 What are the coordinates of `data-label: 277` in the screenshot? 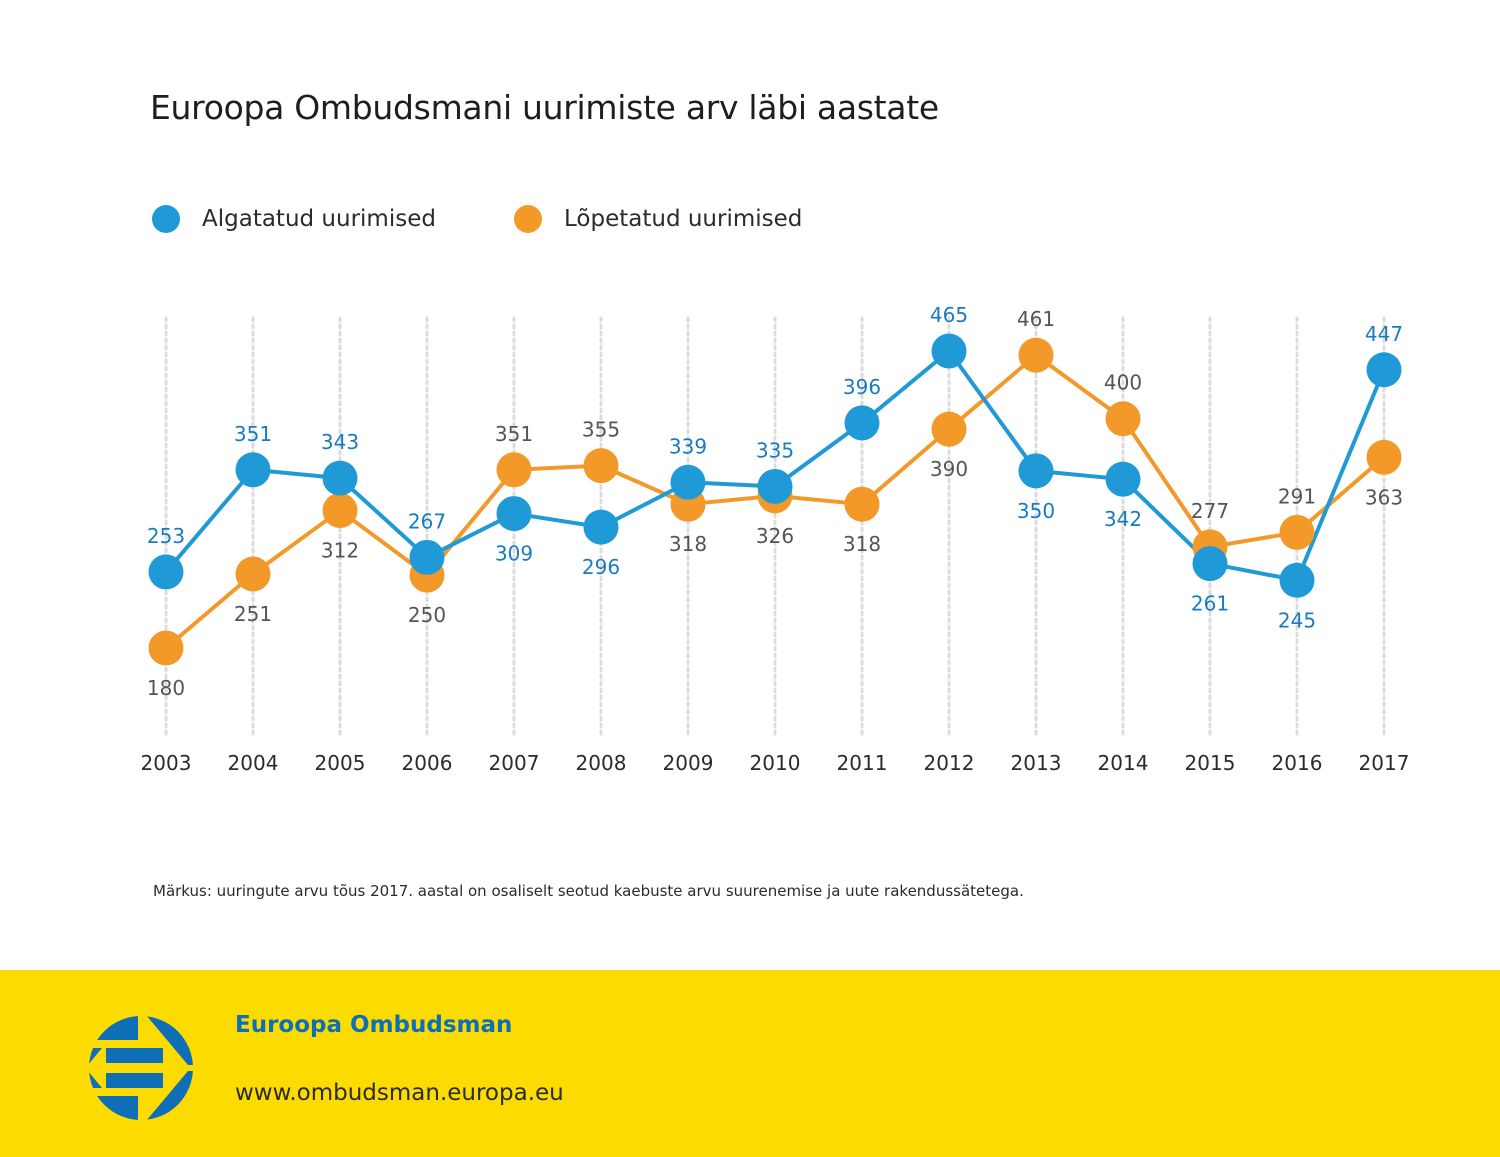 It's located at (1210, 511).